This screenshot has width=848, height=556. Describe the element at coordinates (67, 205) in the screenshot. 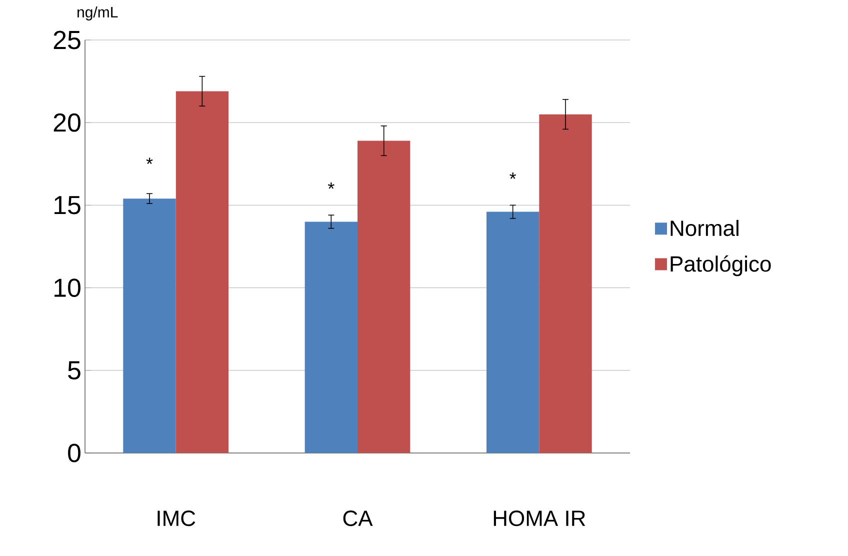

I see `y-tick-label: 15` at that location.